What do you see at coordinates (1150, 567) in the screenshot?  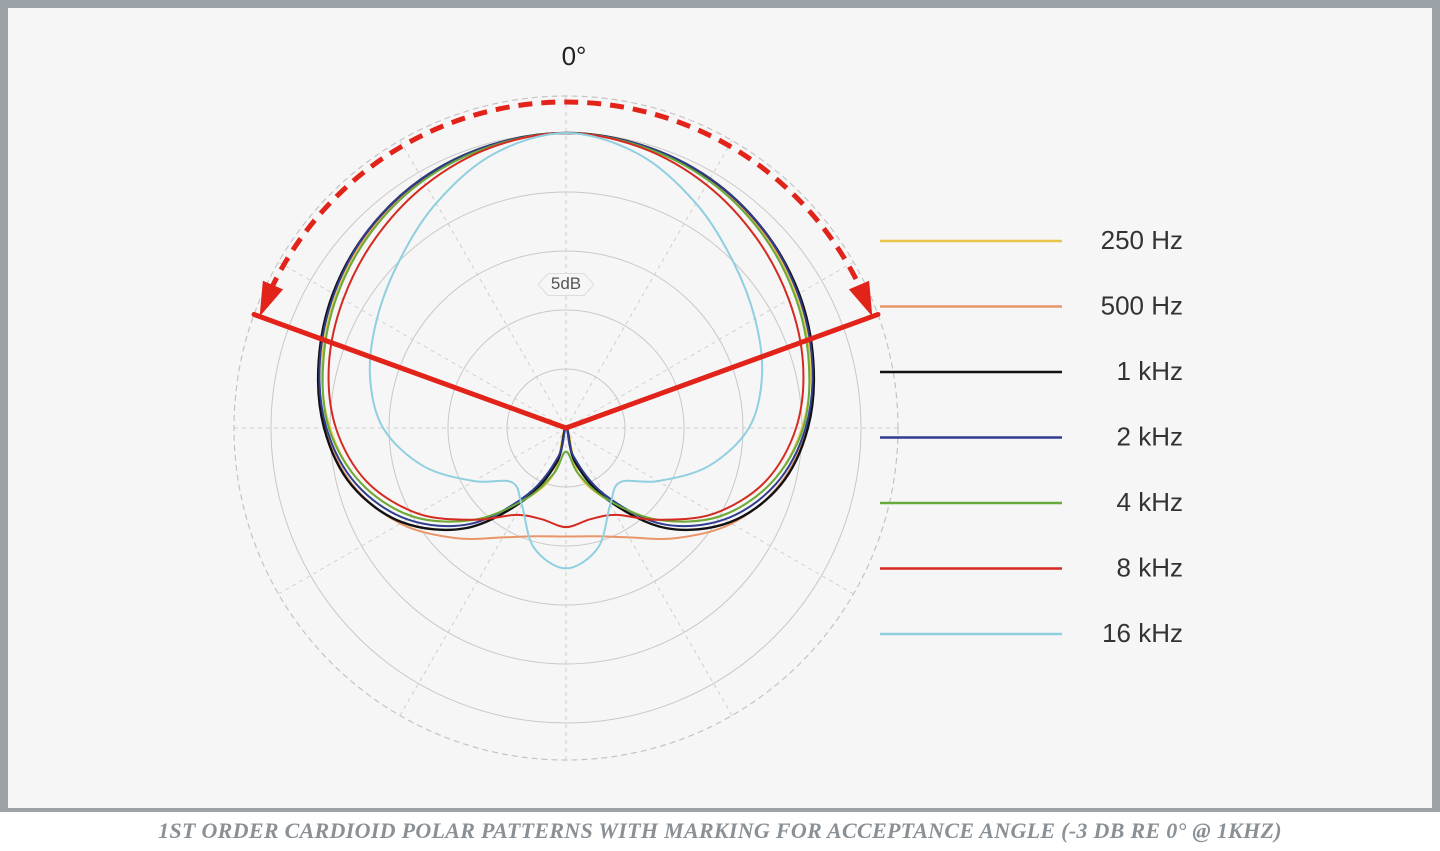 I see `legend-label: 8 kHz` at bounding box center [1150, 567].